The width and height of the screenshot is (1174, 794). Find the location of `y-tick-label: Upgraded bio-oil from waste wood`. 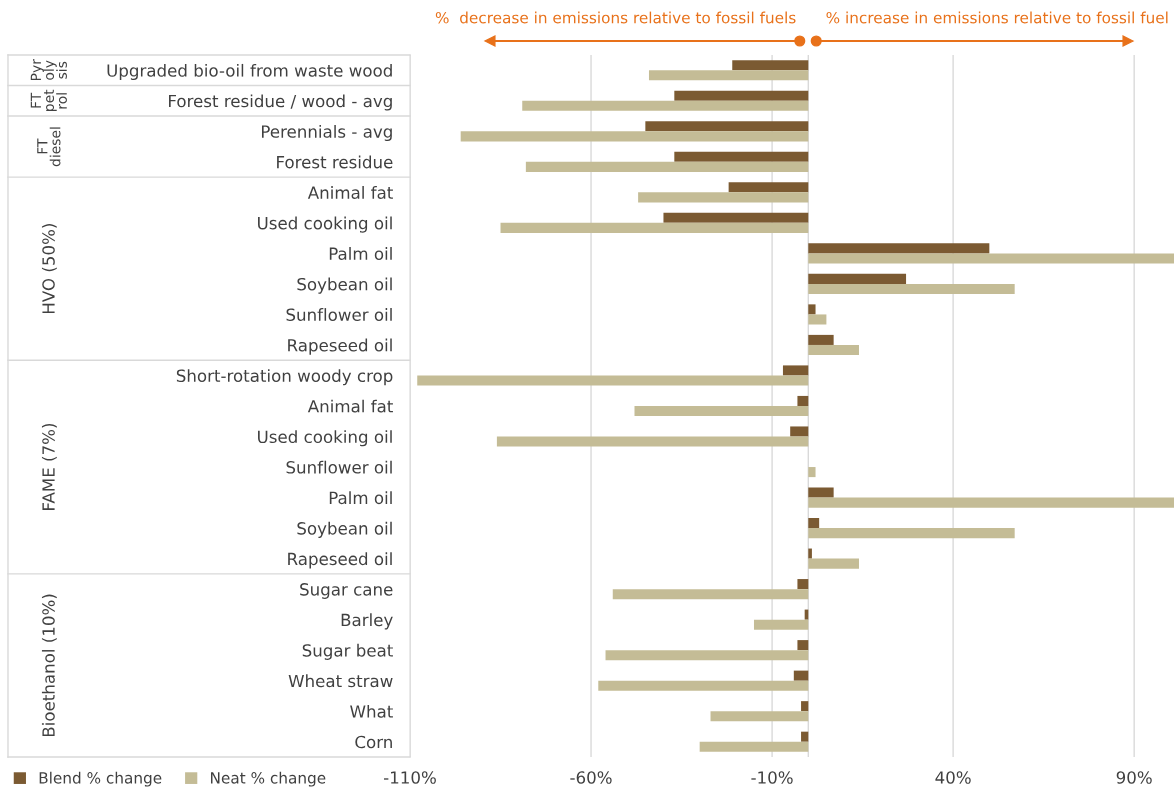

y-tick-label: Upgraded bio-oil from waste wood is located at coordinates (249, 72).